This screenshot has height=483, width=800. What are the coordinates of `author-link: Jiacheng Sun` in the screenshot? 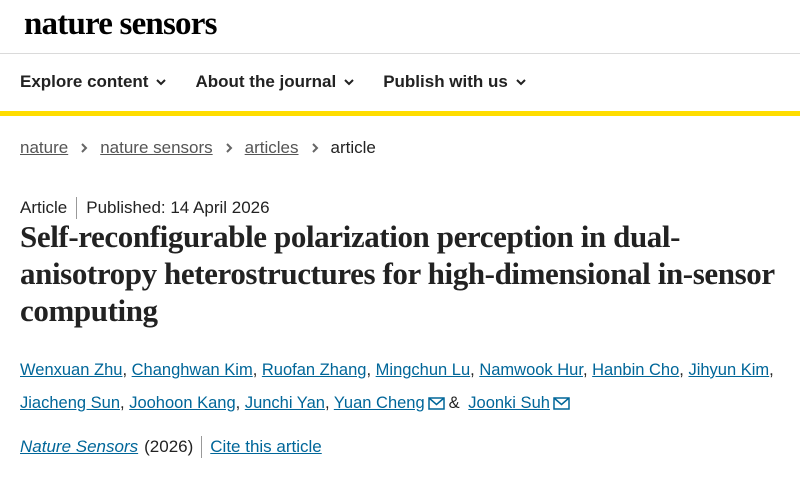 It's located at (70, 403).